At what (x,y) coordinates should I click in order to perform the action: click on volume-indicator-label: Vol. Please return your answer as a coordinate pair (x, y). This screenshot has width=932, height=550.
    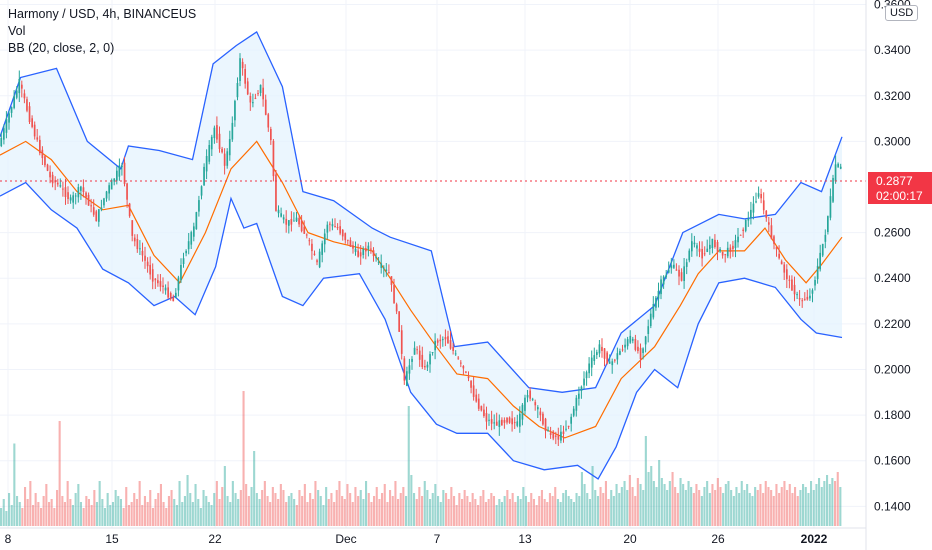
    Looking at the image, I should click on (17, 31).